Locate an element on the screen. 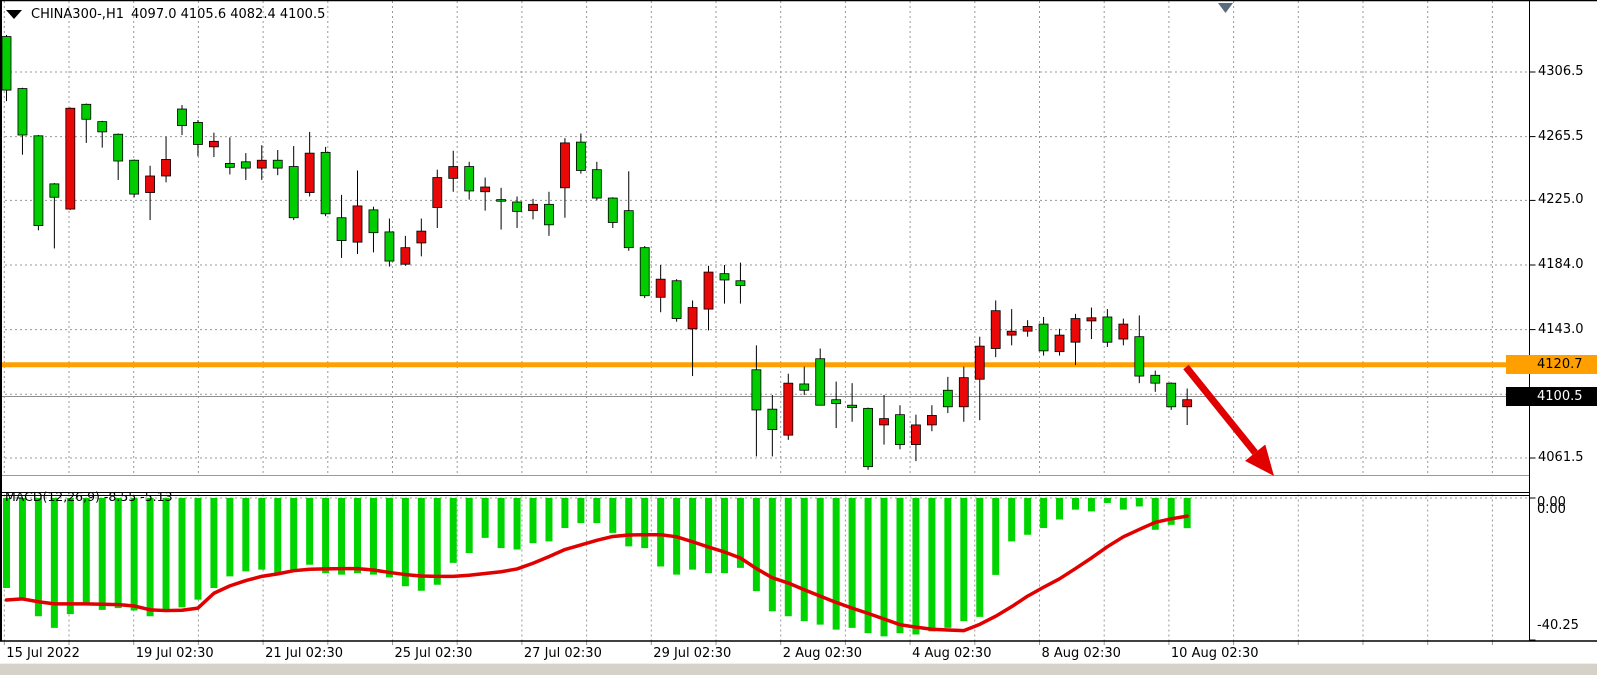 The height and width of the screenshot is (675, 1597). window-bottom-edge is located at coordinates (798, 669).